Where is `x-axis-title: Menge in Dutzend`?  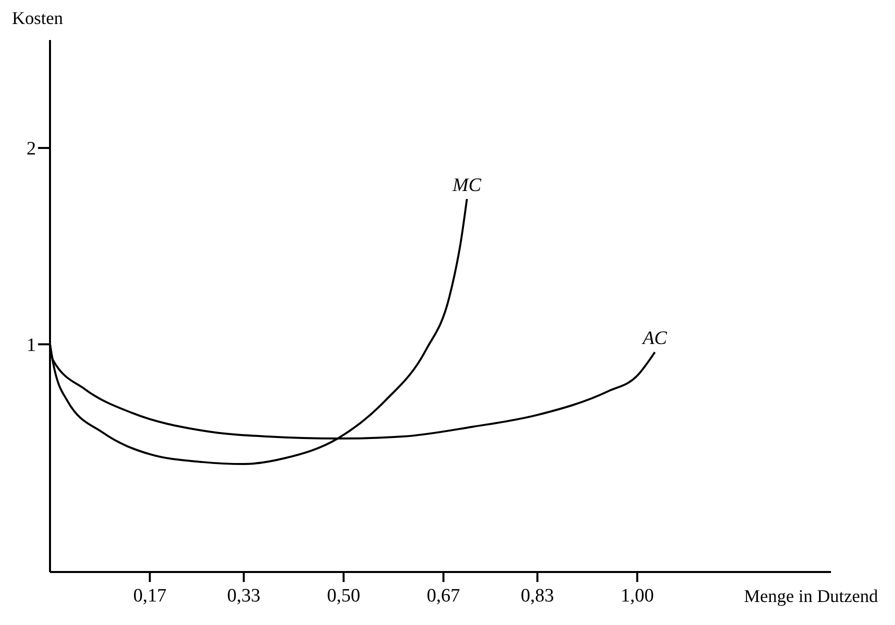
x-axis-title: Menge in Dutzend is located at coordinates (811, 596).